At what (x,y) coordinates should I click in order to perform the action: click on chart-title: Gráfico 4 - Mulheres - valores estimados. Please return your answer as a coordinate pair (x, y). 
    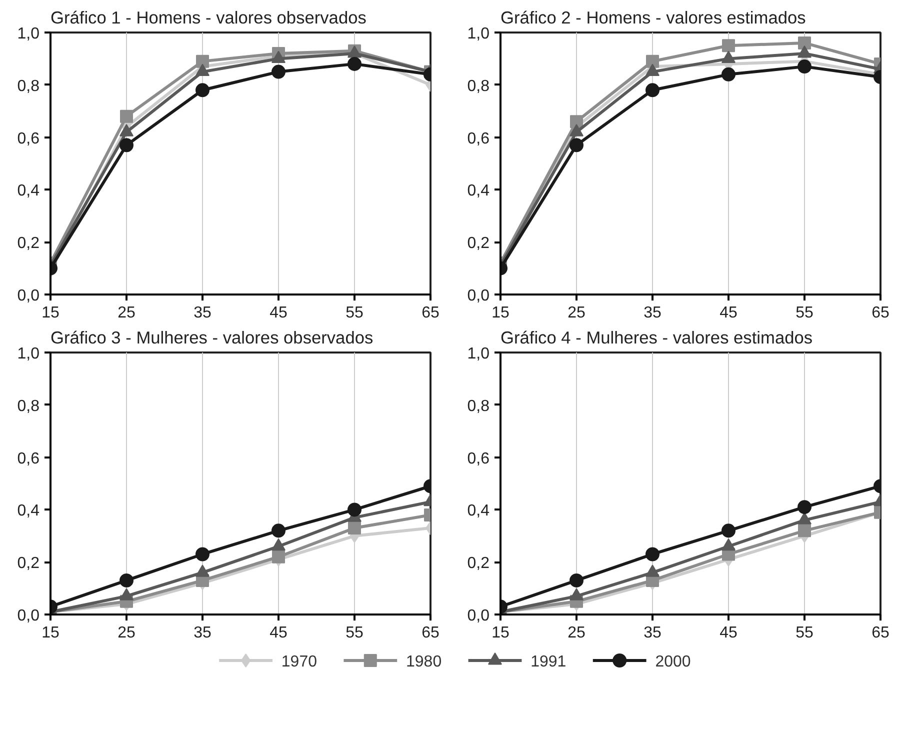
    Looking at the image, I should click on (656, 338).